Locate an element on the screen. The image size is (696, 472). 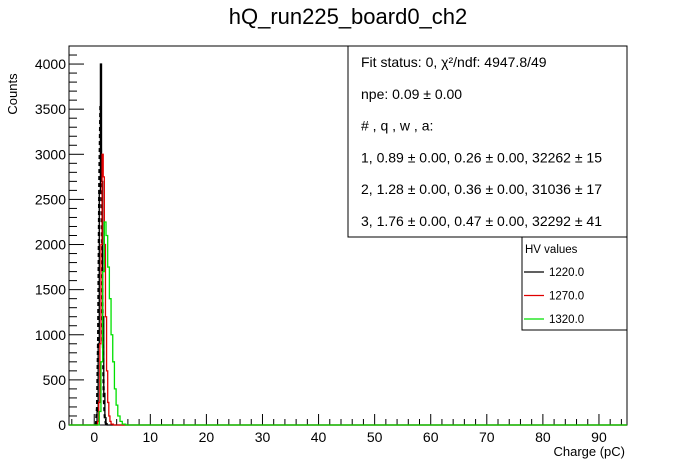
y-tick-label: 3500 is located at coordinates (50, 109).